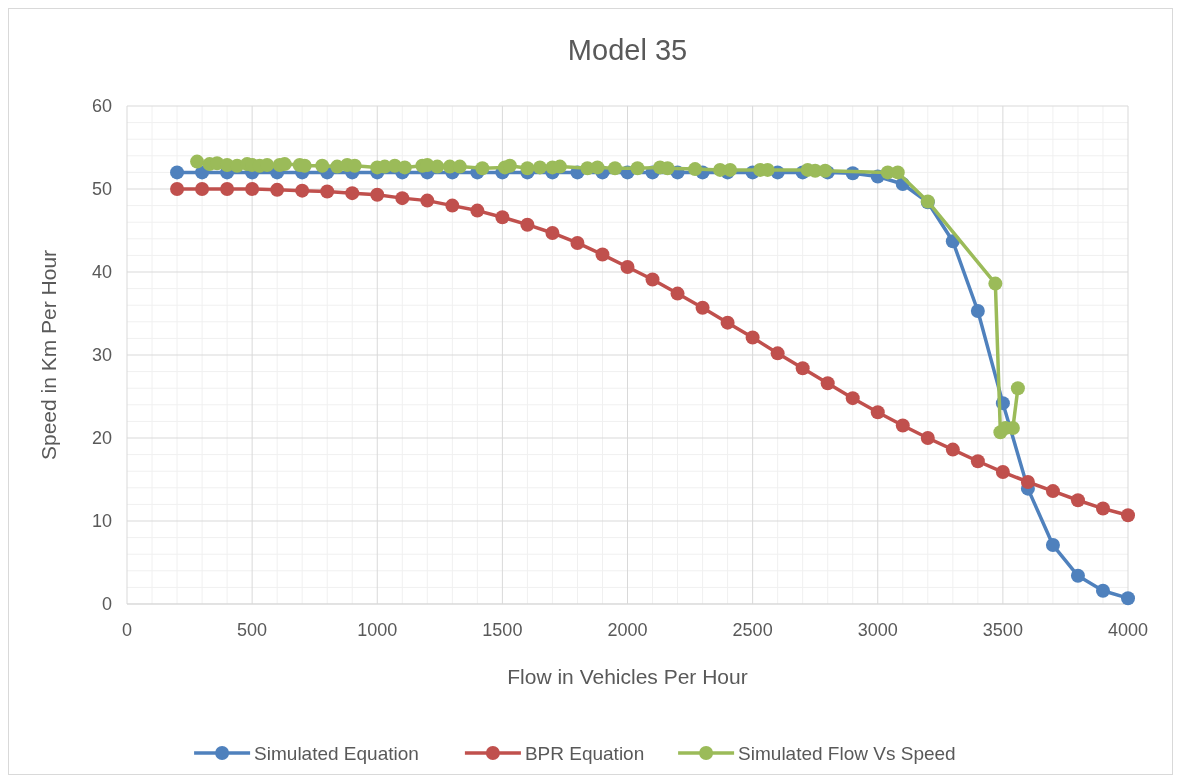 The image size is (1181, 783). Describe the element at coordinates (127, 630) in the screenshot. I see `x-tick-label: 0` at that location.